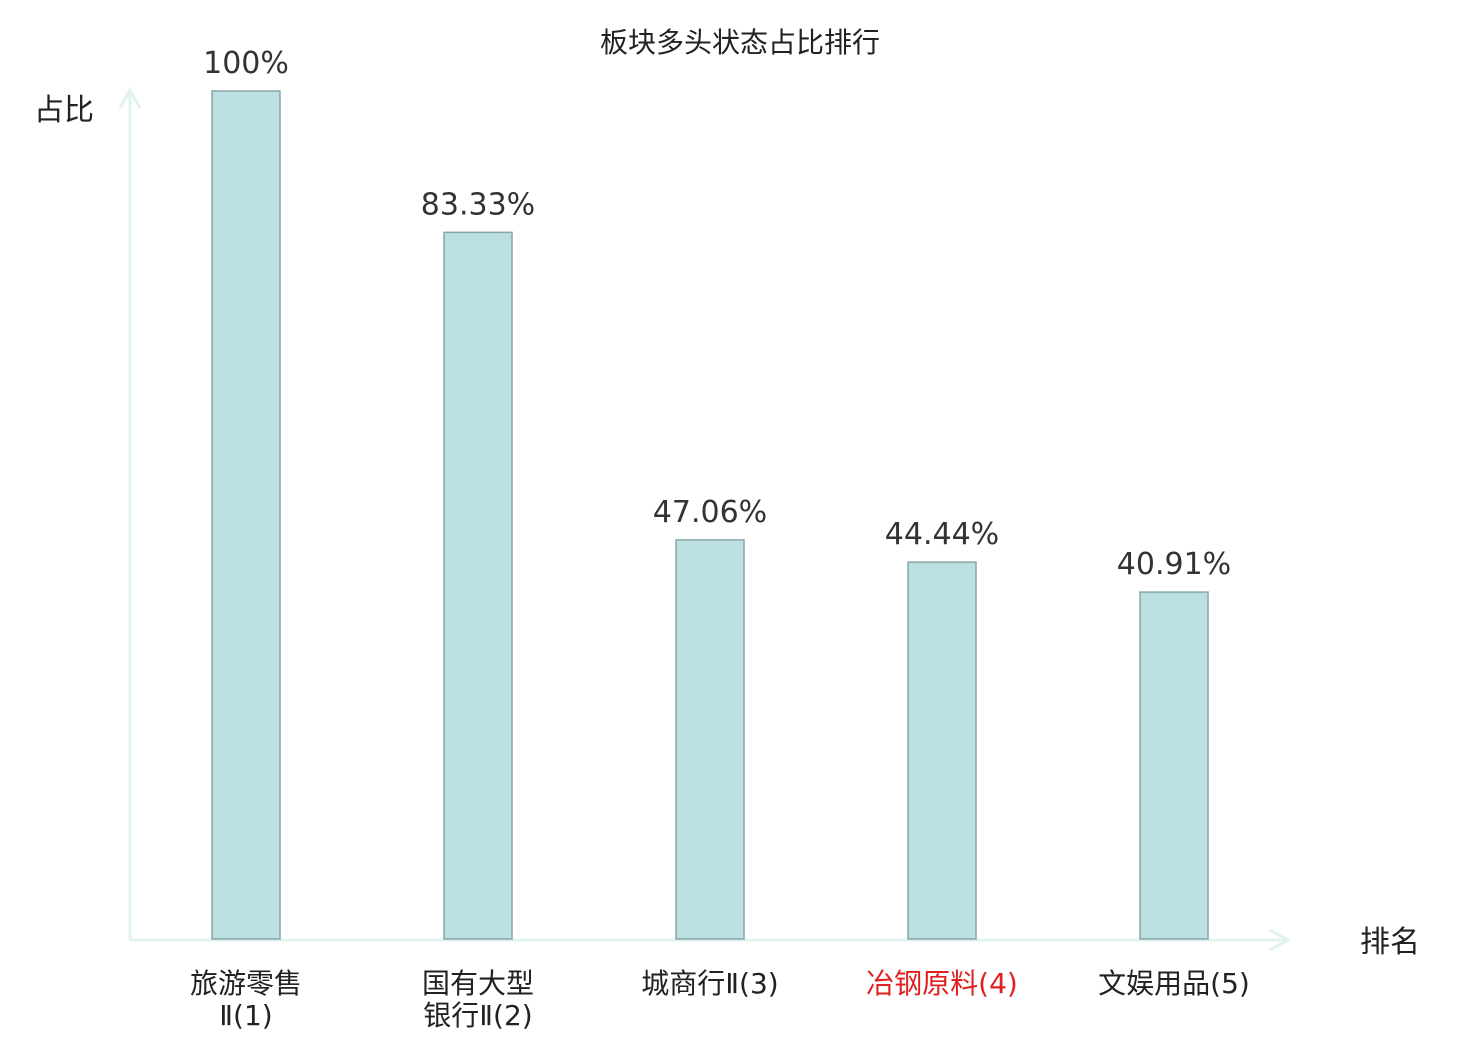  I want to click on chart-title: 板块多头状态占比排行, so click(740, 42).